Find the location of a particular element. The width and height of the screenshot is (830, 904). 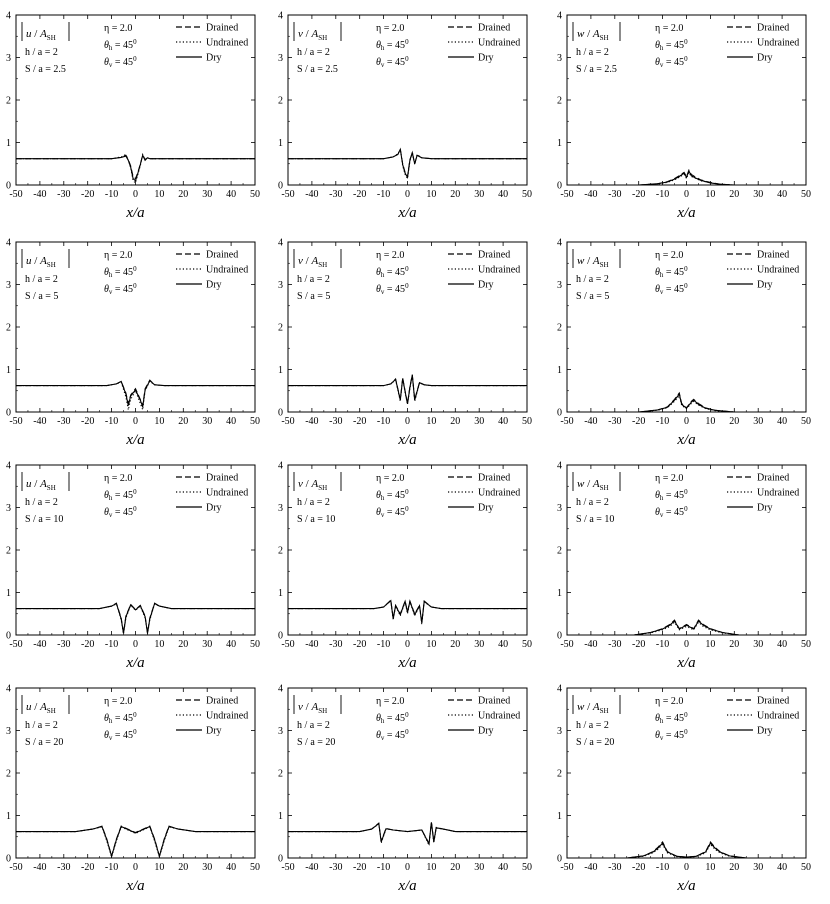

param-eta: η = 2.0 is located at coordinates (669, 478).